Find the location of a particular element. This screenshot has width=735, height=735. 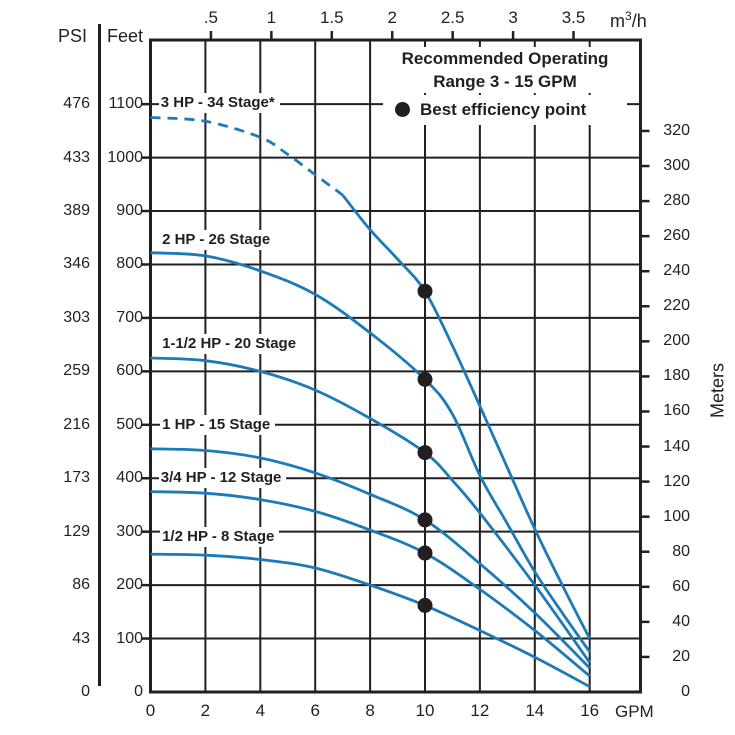

top-axis-unit-suffix: /h is located at coordinates (639, 21).